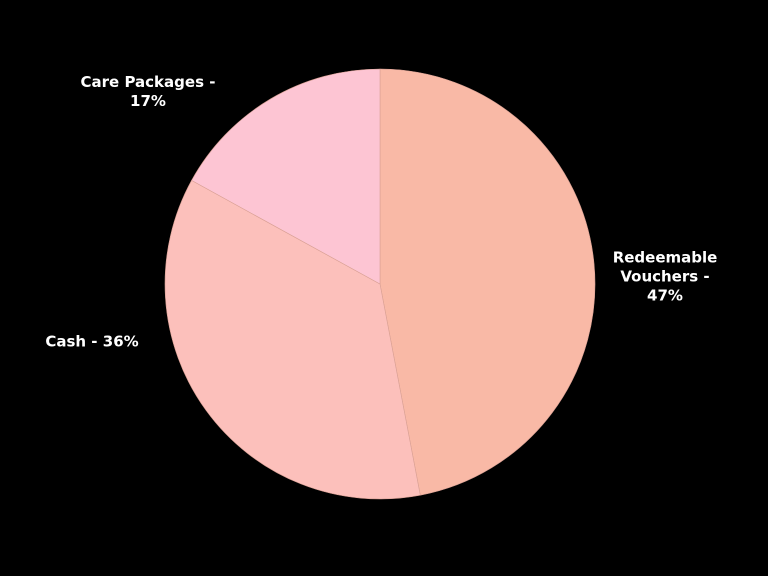 Image resolution: width=768 pixels, height=576 pixels. Describe the element at coordinates (286, 176) in the screenshot. I see `pie-slice` at that location.